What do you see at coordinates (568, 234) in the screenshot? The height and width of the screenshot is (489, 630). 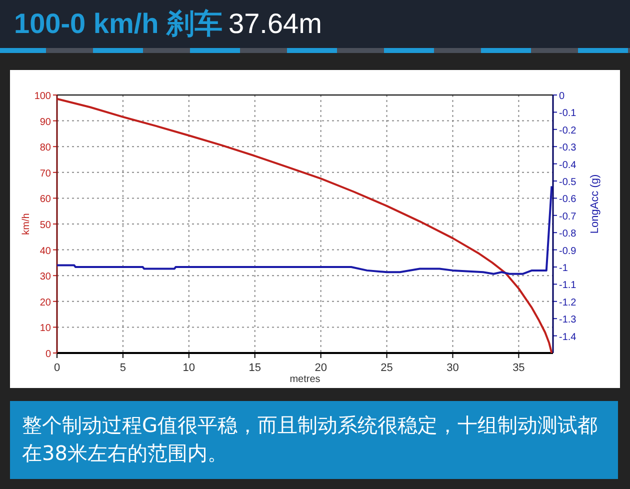 I see `y2-tick-label: -0.8` at bounding box center [568, 234].